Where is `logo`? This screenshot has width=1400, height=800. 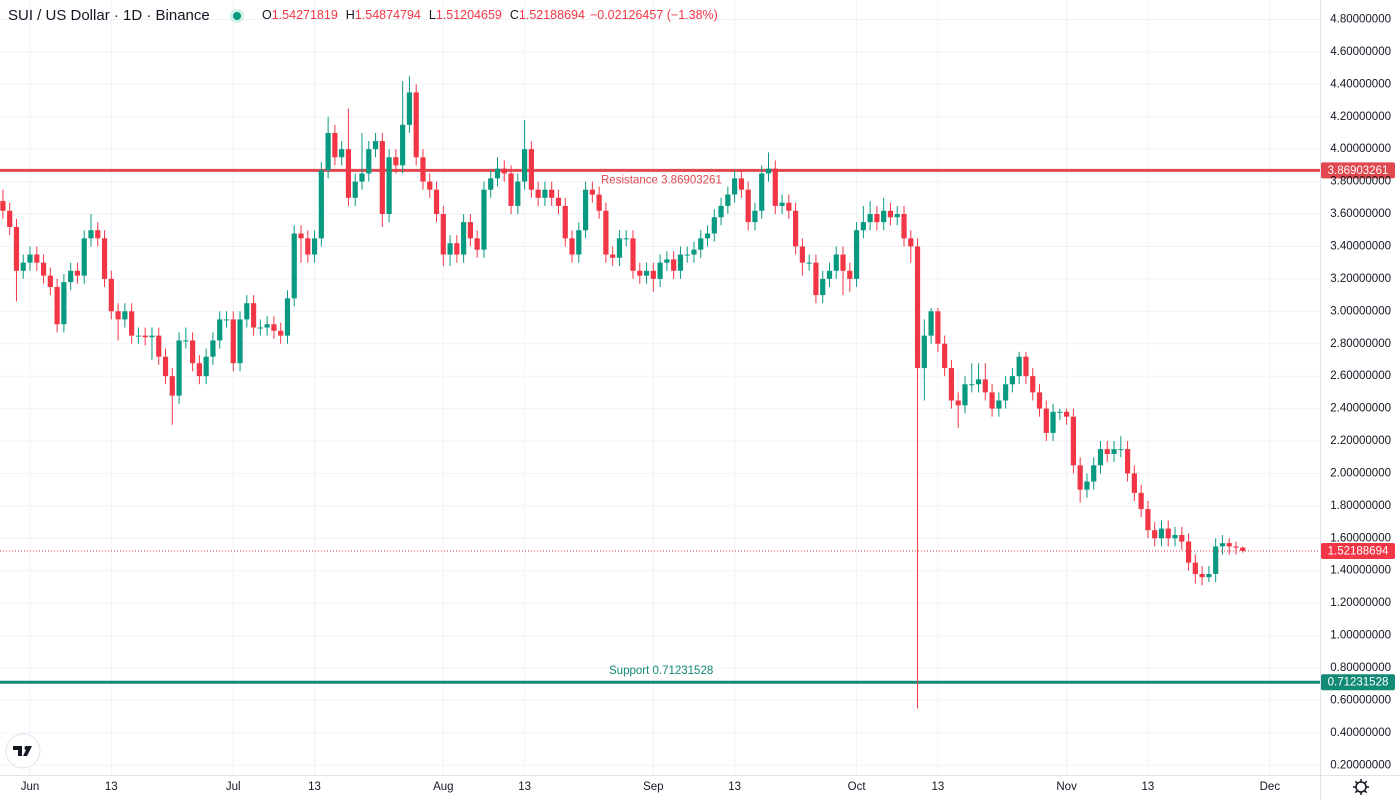
logo is located at coordinates (23, 751).